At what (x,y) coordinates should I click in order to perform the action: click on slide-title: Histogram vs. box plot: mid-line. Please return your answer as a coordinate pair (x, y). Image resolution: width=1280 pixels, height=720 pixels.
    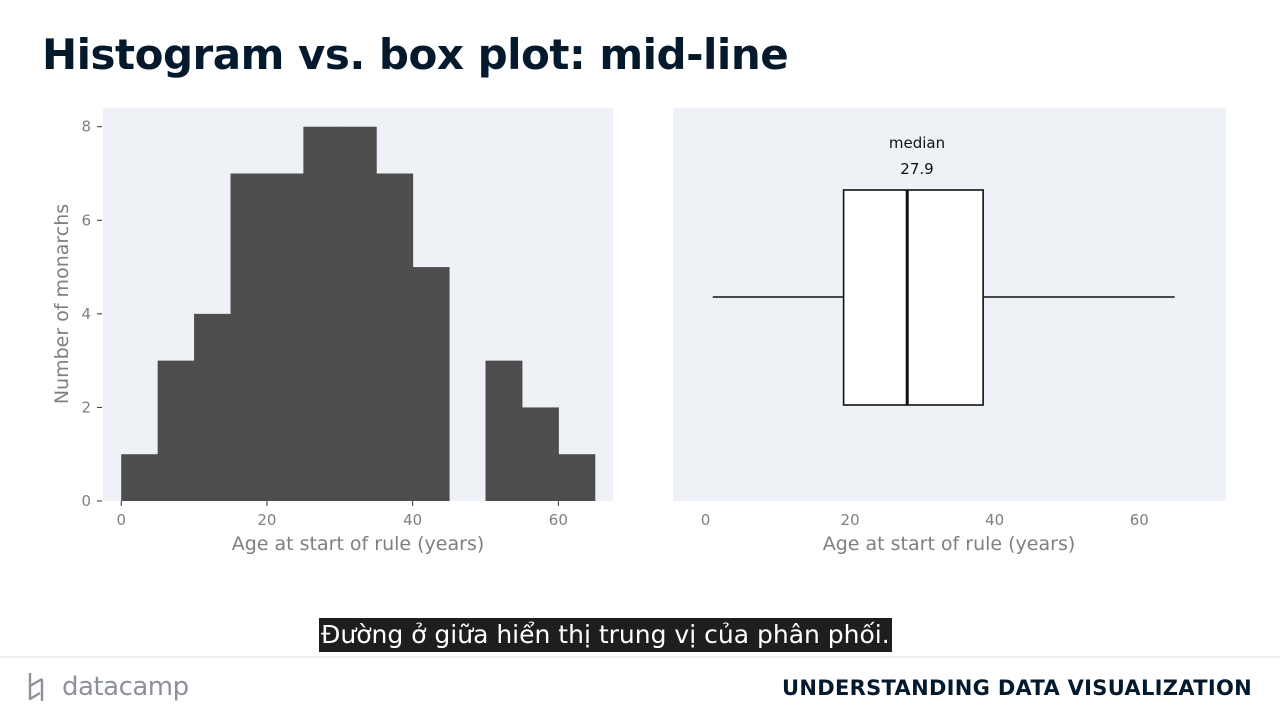
    Looking at the image, I should click on (415, 54).